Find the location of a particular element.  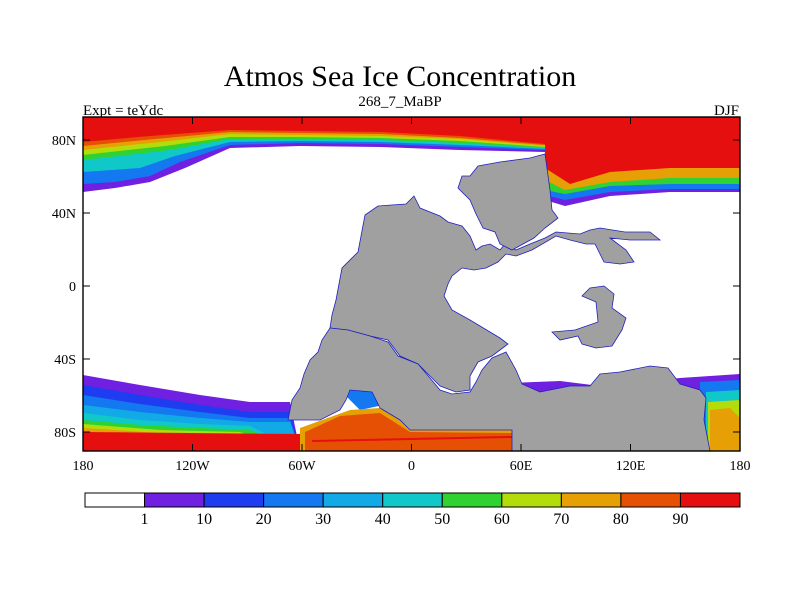

x-tick-label: 0 is located at coordinates (411, 466).